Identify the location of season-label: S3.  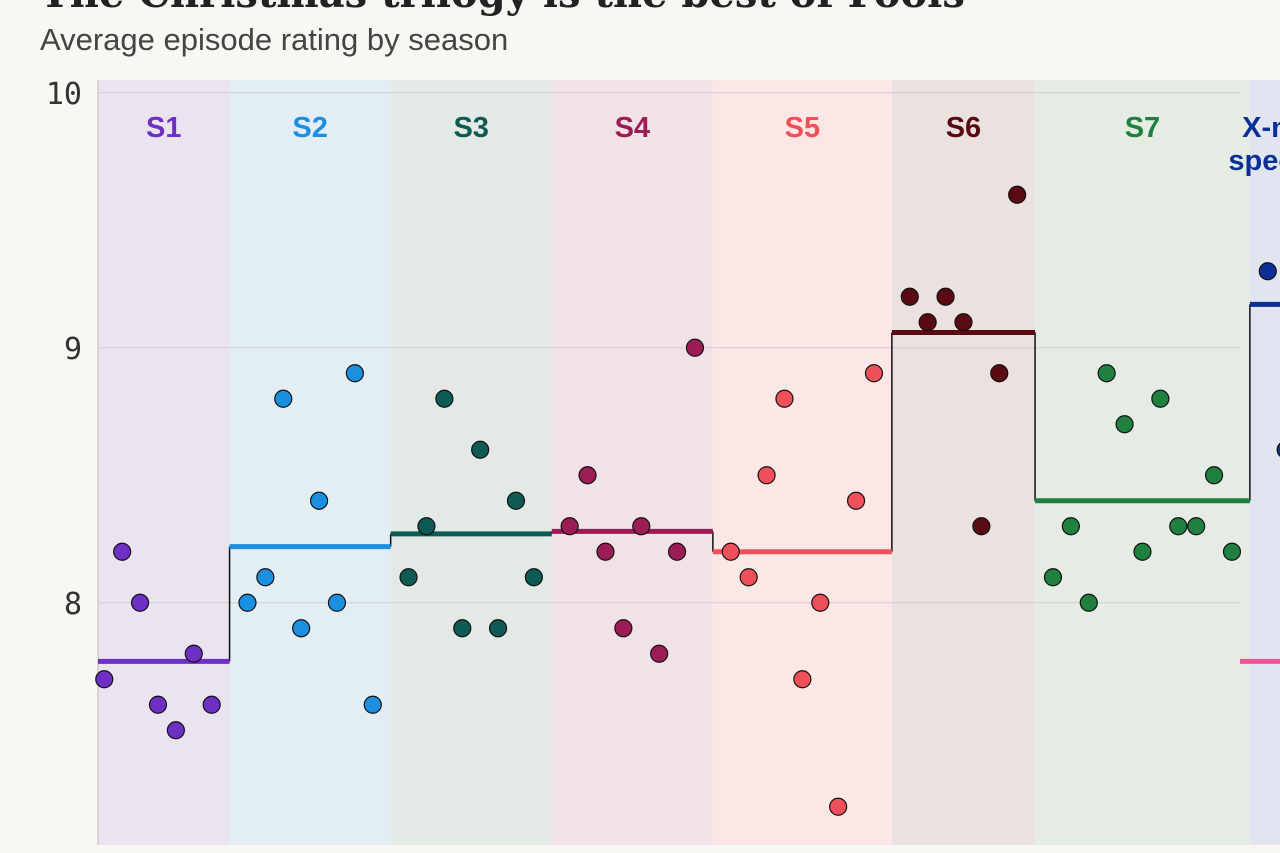
(470, 128).